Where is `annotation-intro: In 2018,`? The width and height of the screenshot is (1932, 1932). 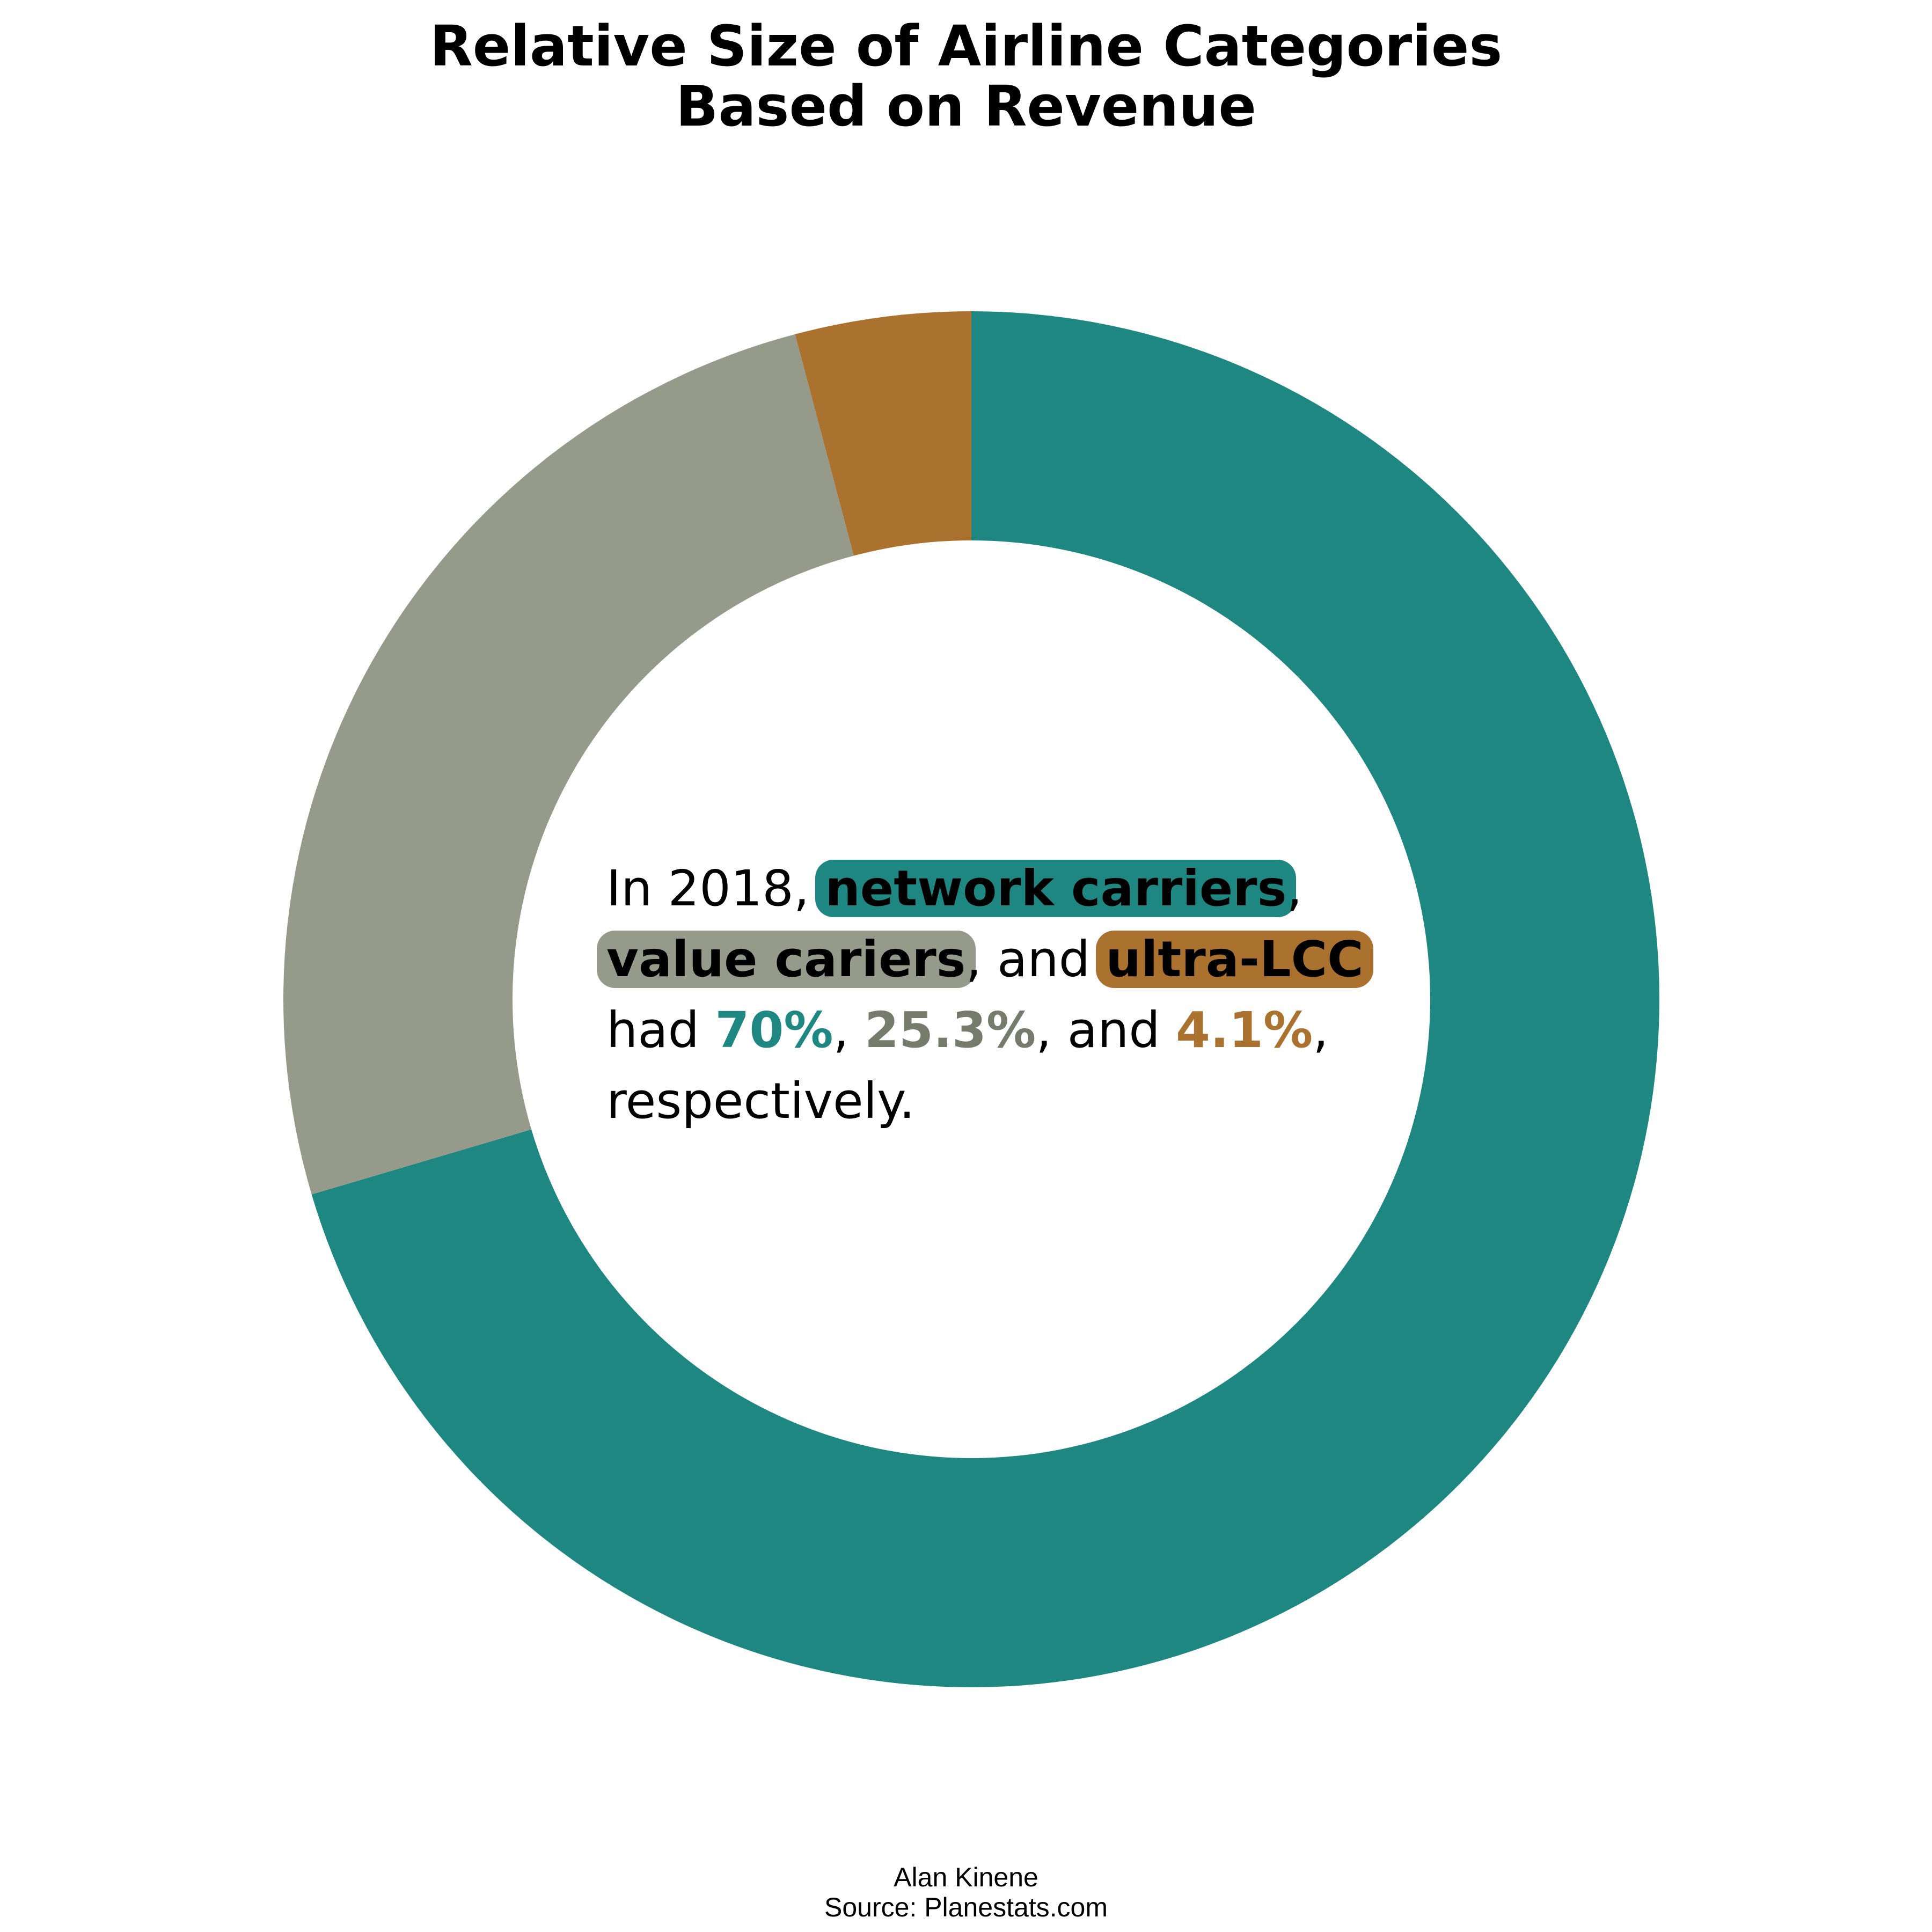 annotation-intro: In 2018, is located at coordinates (715, 888).